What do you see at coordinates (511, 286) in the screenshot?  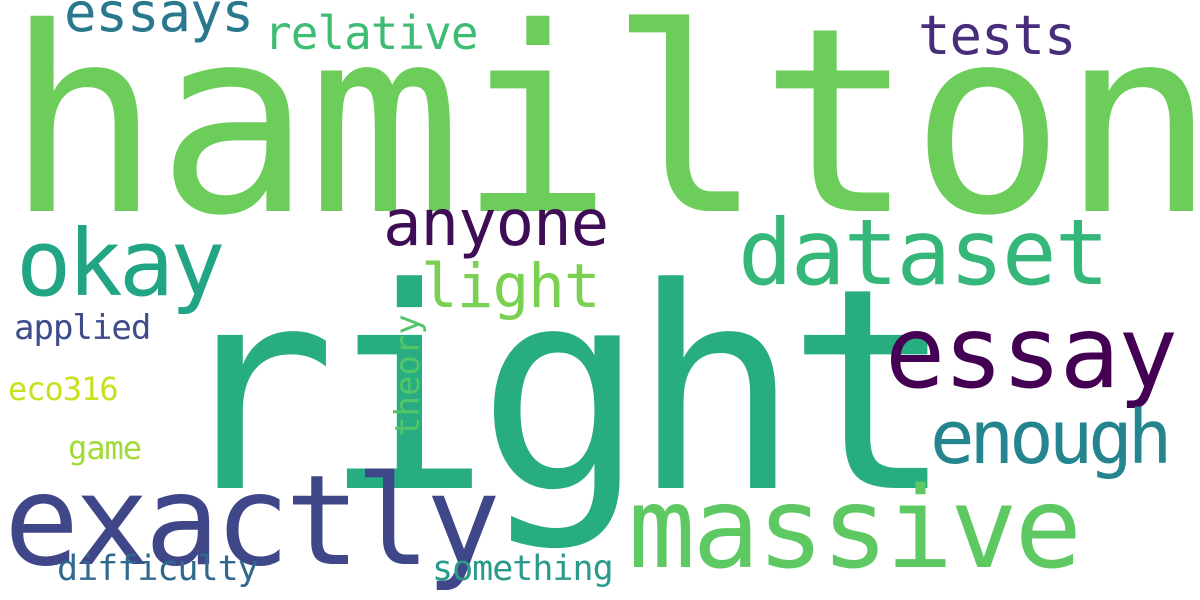 I see `word-light: light` at bounding box center [511, 286].